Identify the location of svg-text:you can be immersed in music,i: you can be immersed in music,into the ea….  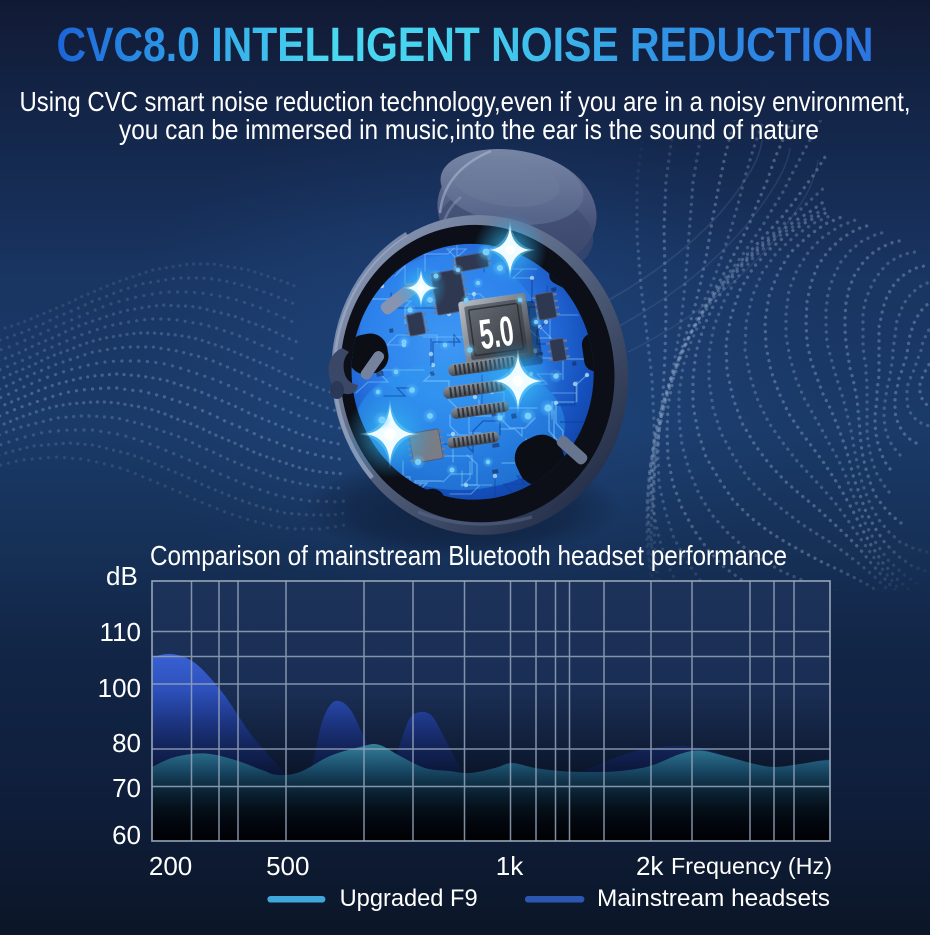
(469, 129).